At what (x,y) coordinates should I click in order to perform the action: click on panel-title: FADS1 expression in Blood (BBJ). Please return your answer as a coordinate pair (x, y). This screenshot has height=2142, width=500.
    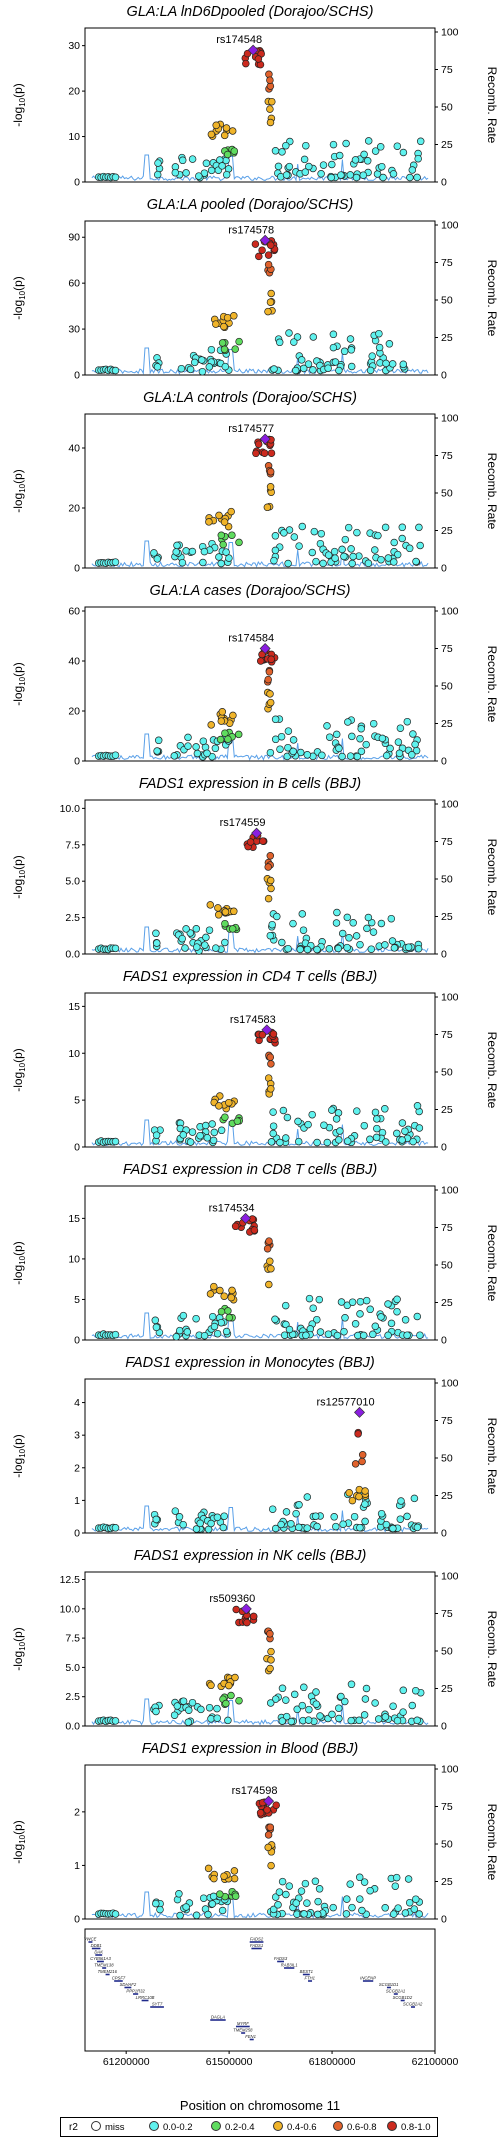
    Looking at the image, I should click on (250, 1749).